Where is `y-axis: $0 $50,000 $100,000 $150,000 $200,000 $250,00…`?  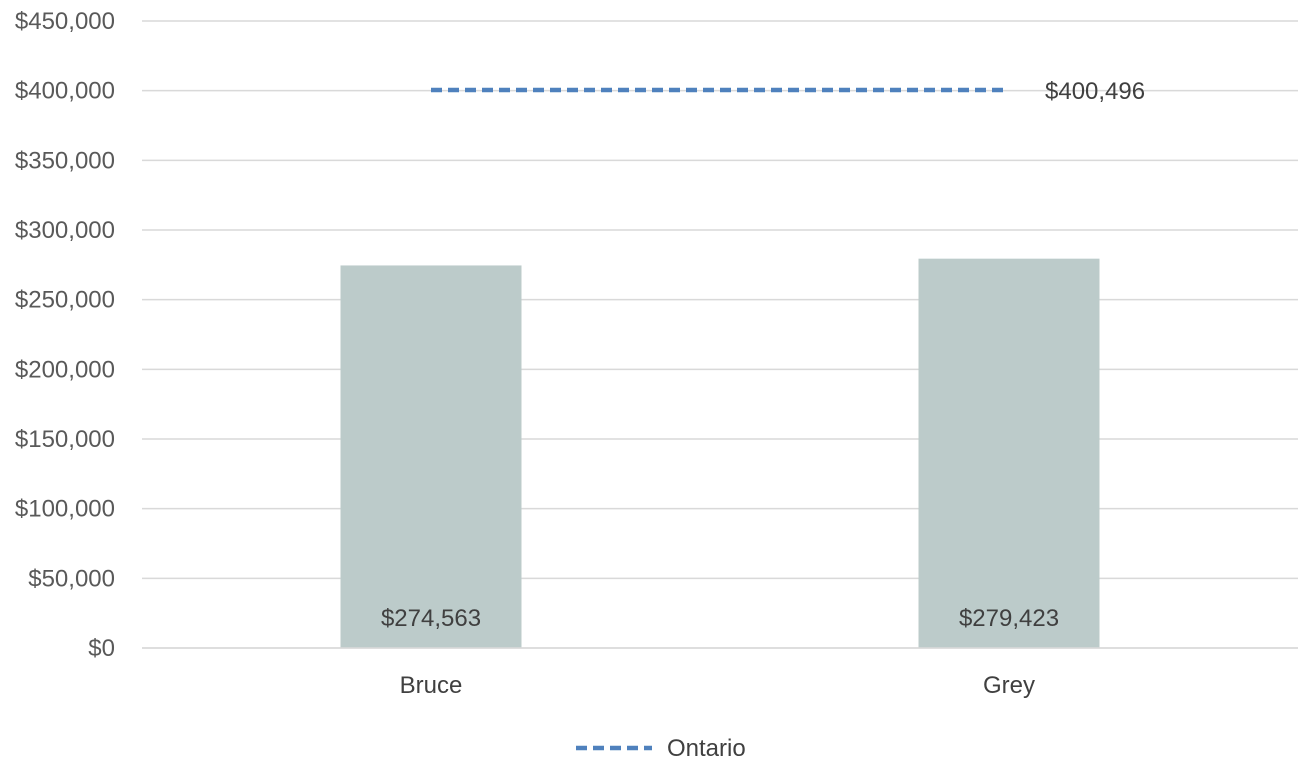
y-axis: $0 $50,000 $100,000 $150,000 $200,000 $250,00… is located at coordinates (65, 335).